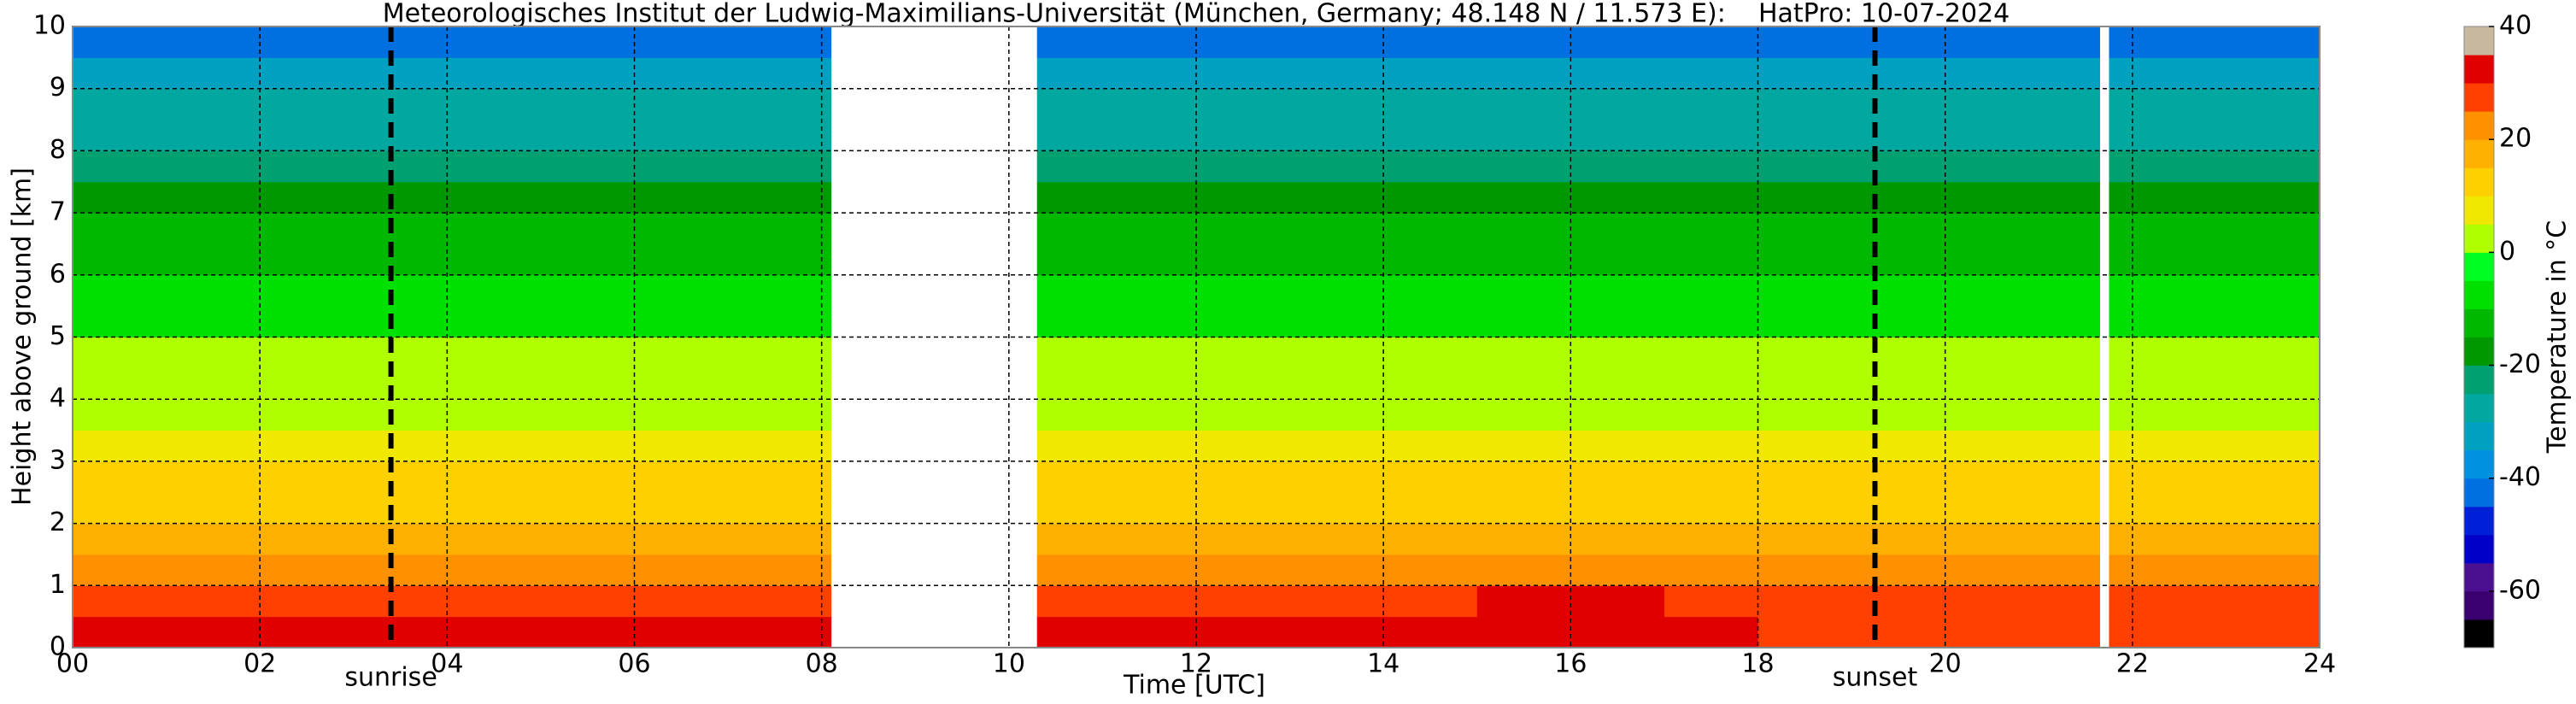  What do you see at coordinates (822, 664) in the screenshot?
I see `x-tick-label: 08` at bounding box center [822, 664].